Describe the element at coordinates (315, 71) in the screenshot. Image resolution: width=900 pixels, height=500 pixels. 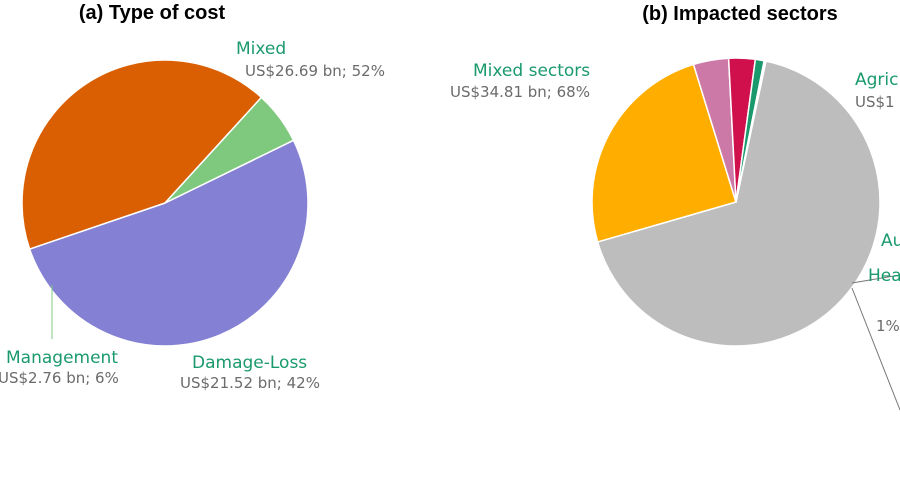
I see `value-mixed: US$26.69 bn; 52%` at that location.